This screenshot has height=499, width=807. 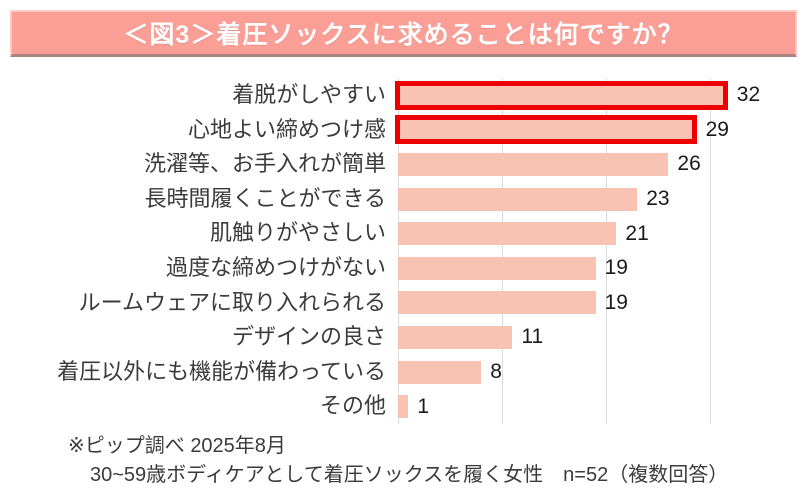 I want to click on bar-area: 26, so click(x=602, y=164).